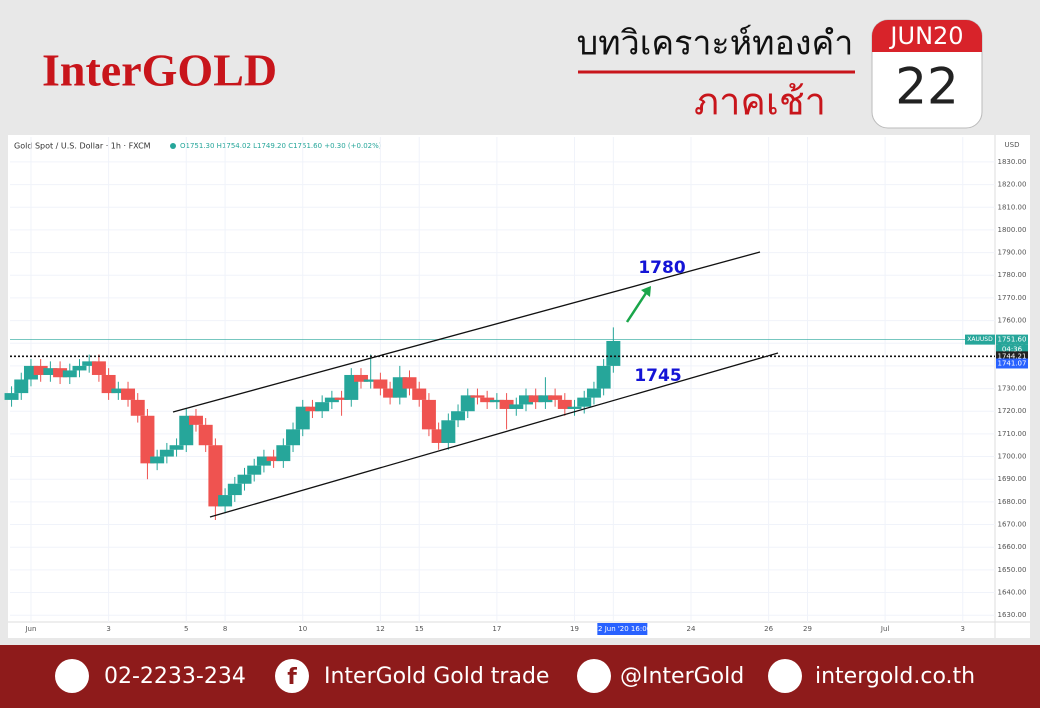 This screenshot has height=712, width=1040. Describe the element at coordinates (1012, 298) in the screenshot. I see `y-tick-label: 1770.00` at that location.